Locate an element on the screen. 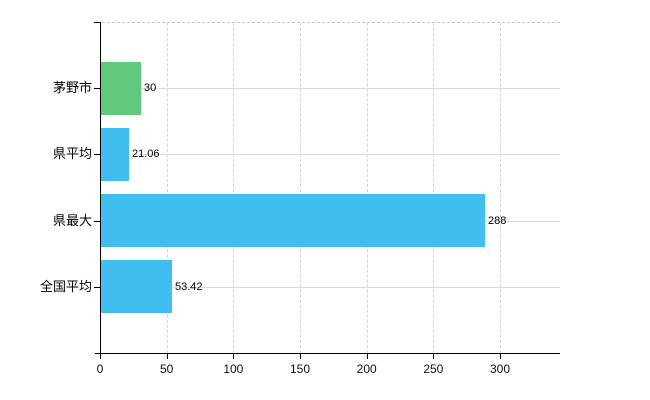 Image resolution: width=650 pixels, height=400 pixels. category-label: 全国平均 is located at coordinates (65, 286).